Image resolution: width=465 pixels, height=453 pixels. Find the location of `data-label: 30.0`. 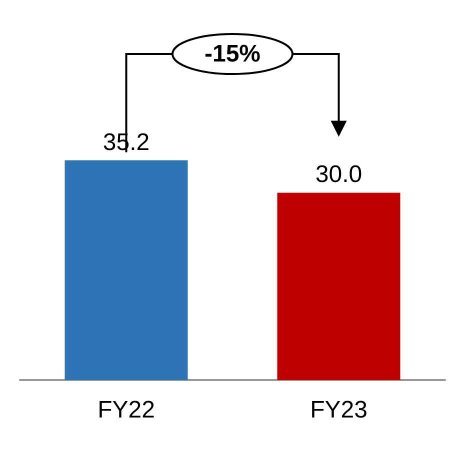

data-label: 30.0 is located at coordinates (338, 174).